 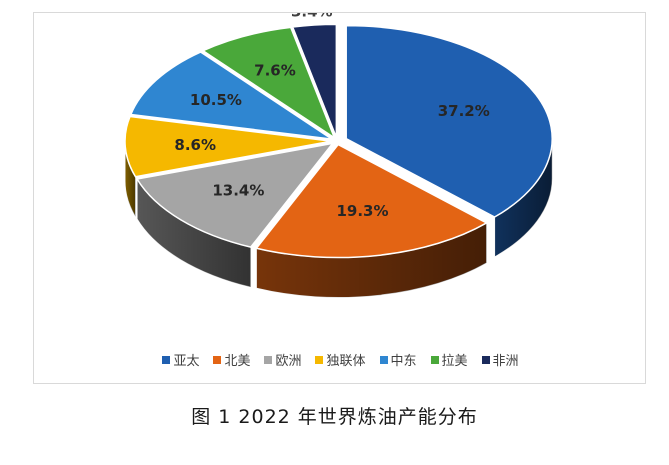 What do you see at coordinates (312, 17) in the screenshot?
I see `pie-data-label-6: 3.4%` at bounding box center [312, 17].